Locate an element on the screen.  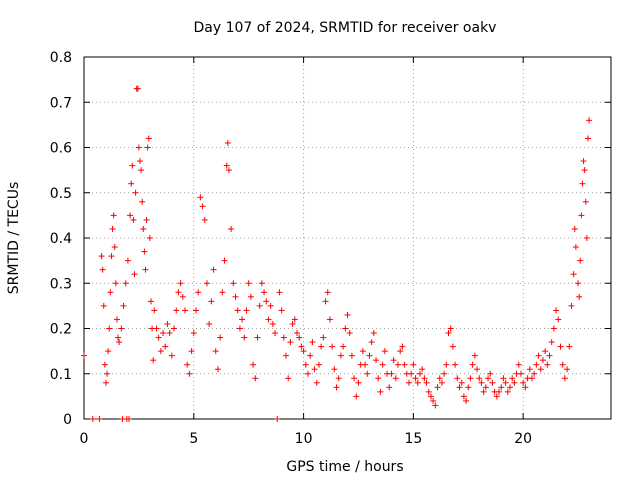
y-tick-label: 0.4 is located at coordinates (61, 239).